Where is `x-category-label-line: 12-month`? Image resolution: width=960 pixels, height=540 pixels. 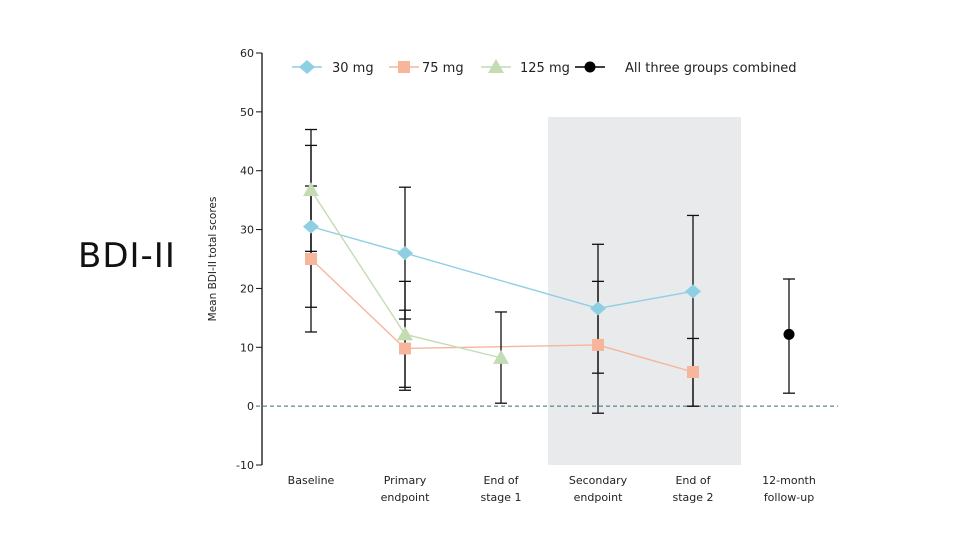 x-category-label-line: 12-month is located at coordinates (789, 480).